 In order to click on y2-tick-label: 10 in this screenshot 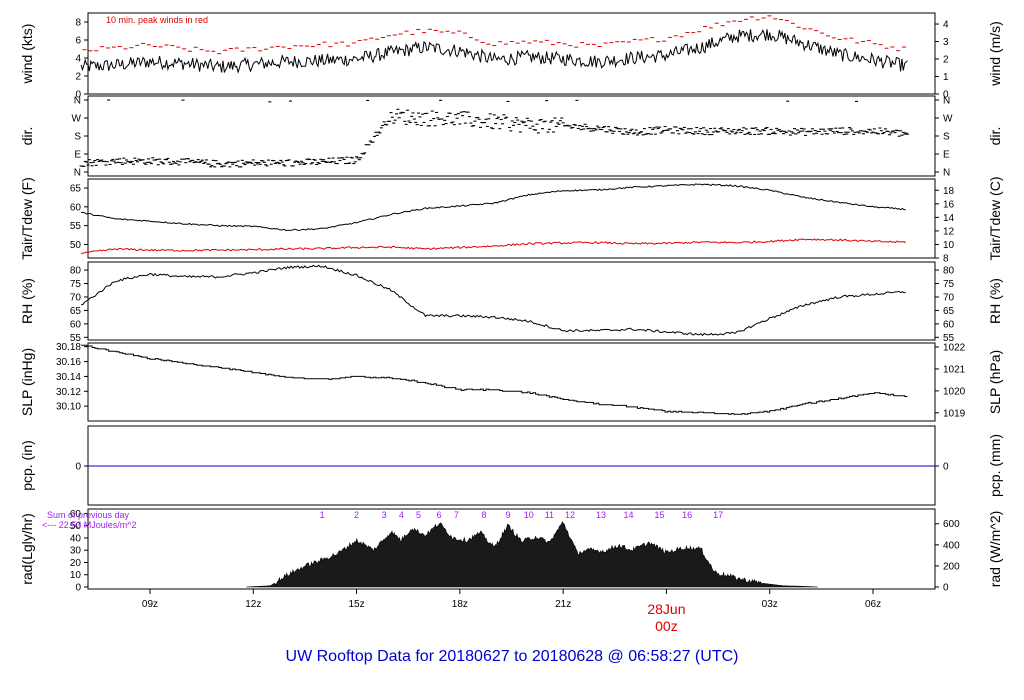, I will do `click(949, 245)`.